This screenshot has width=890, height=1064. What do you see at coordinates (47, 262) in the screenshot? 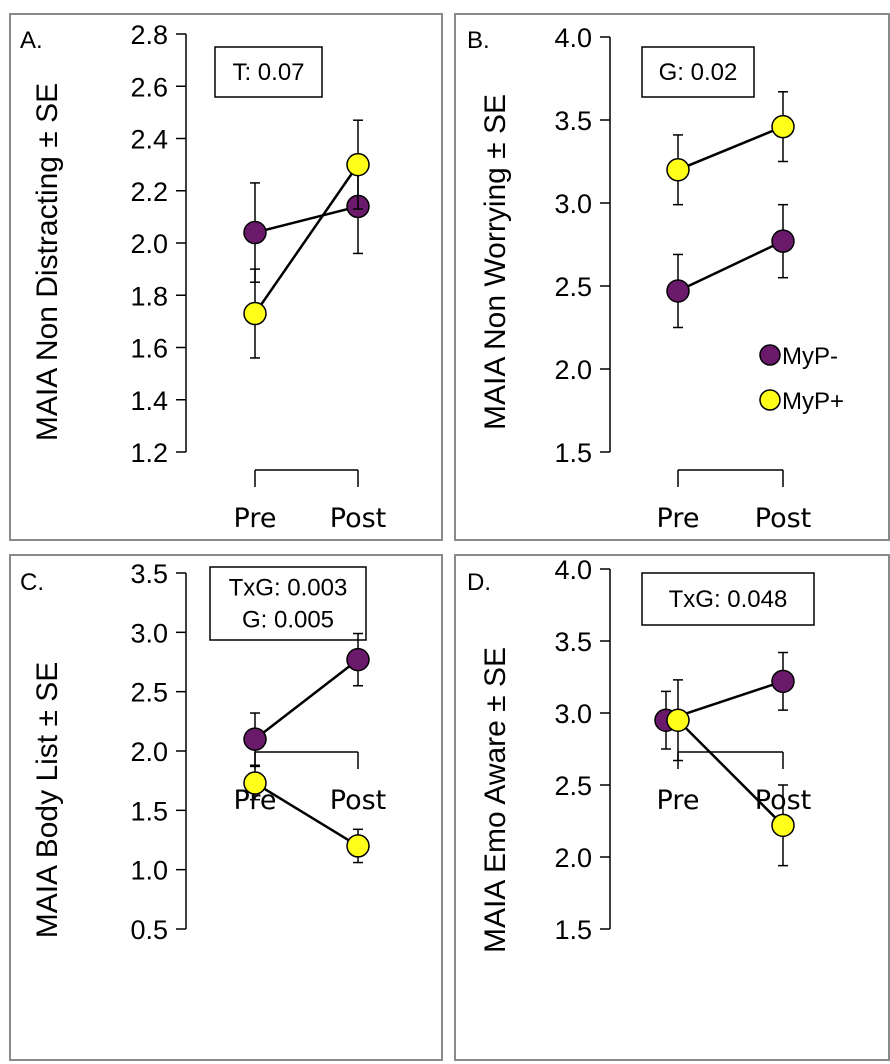
I see `y-axis-label: MAIA Non Distracting ± SE` at bounding box center [47, 262].